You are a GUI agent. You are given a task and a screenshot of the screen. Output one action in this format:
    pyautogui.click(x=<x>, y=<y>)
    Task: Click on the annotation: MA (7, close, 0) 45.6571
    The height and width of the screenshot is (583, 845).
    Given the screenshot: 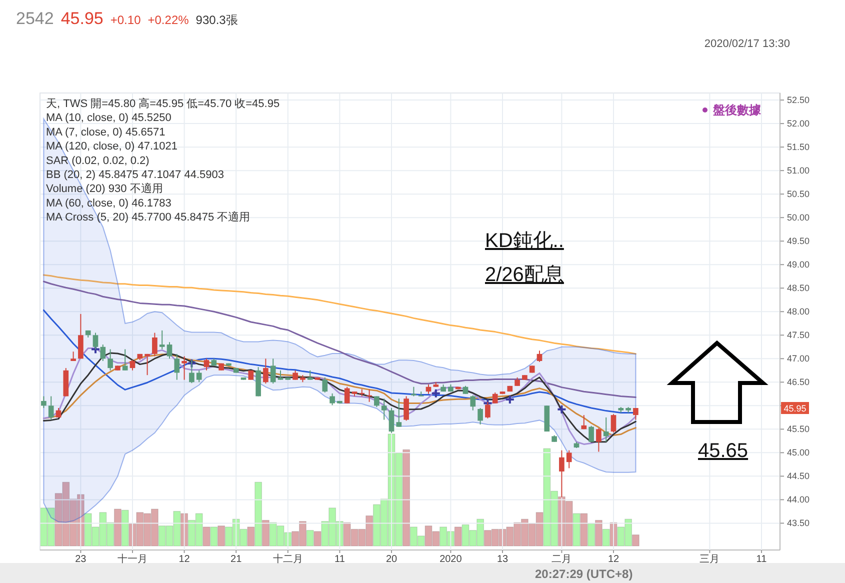 What is the action you would take?
    pyautogui.click(x=106, y=132)
    